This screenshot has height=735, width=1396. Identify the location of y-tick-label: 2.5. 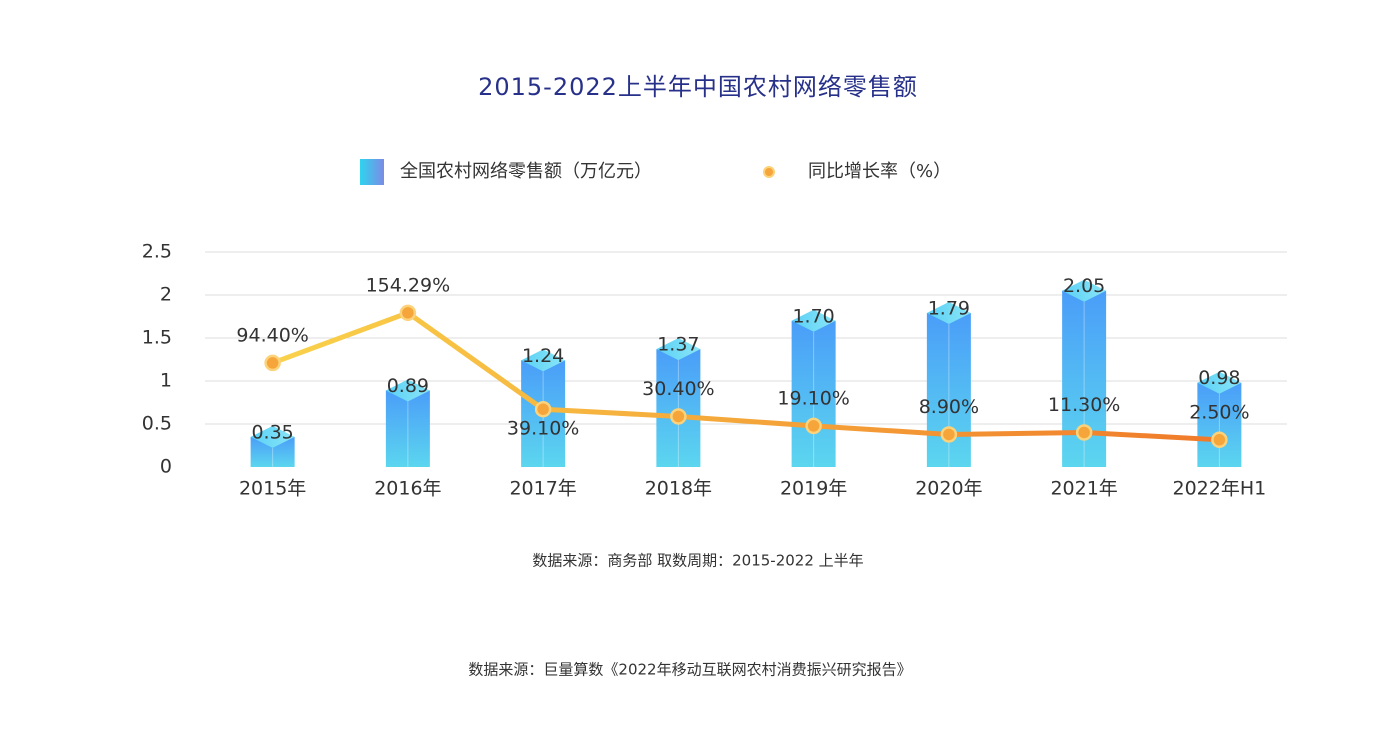
(157, 252).